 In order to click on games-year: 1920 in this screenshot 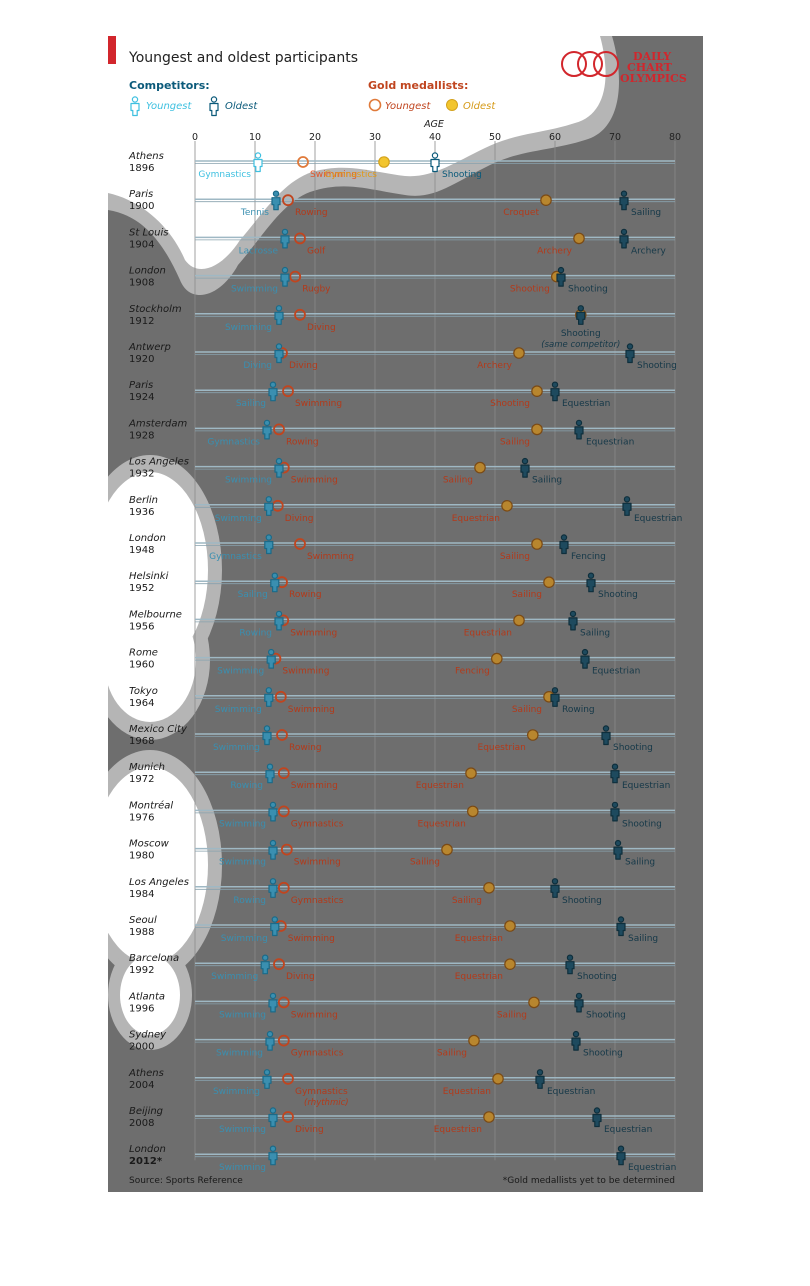, I will do `click(141, 359)`.